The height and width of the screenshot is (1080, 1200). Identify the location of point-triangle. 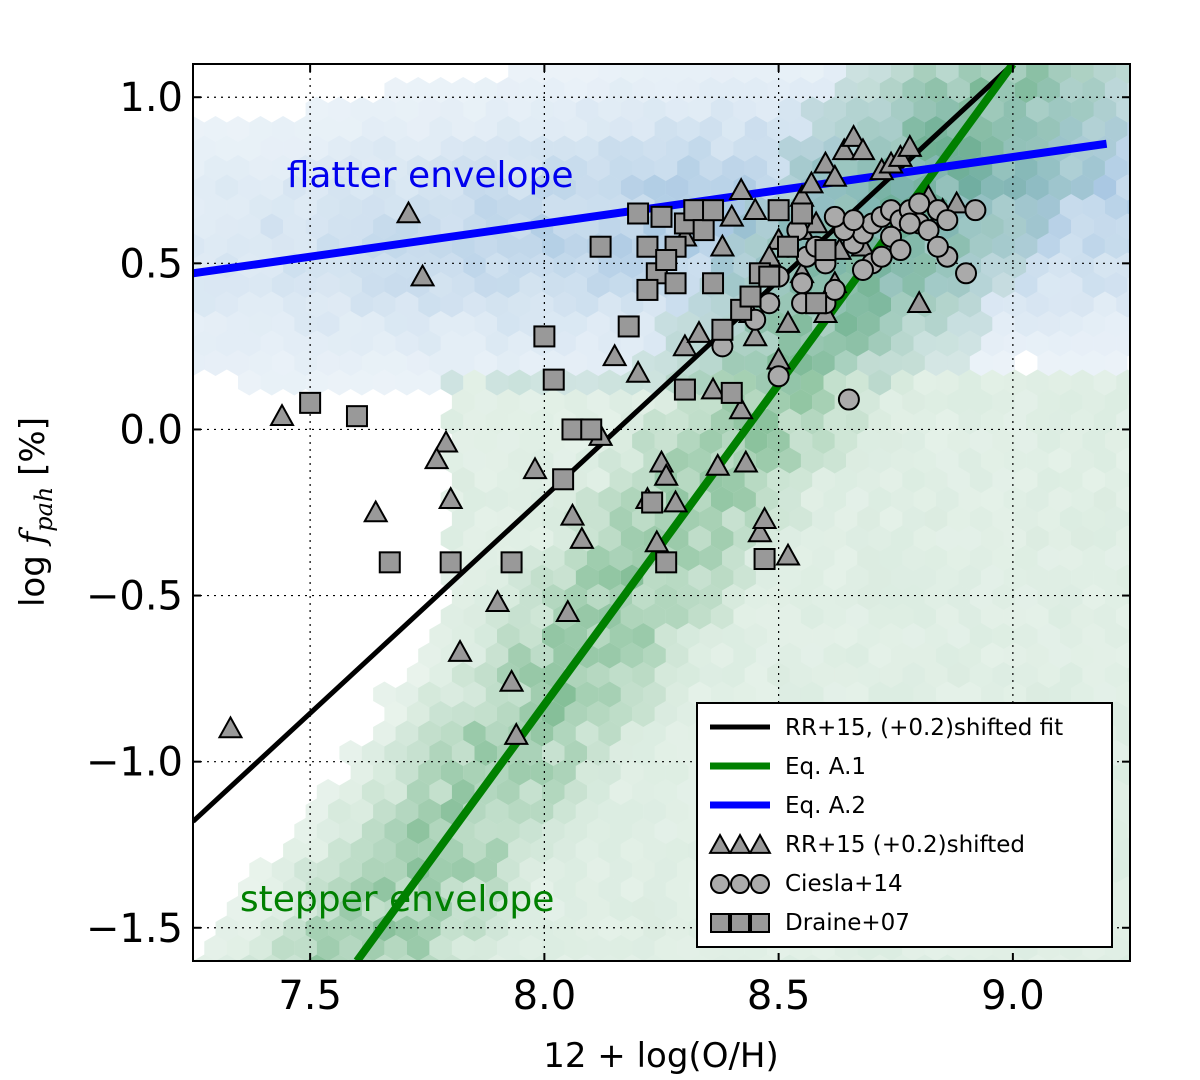
(516, 733).